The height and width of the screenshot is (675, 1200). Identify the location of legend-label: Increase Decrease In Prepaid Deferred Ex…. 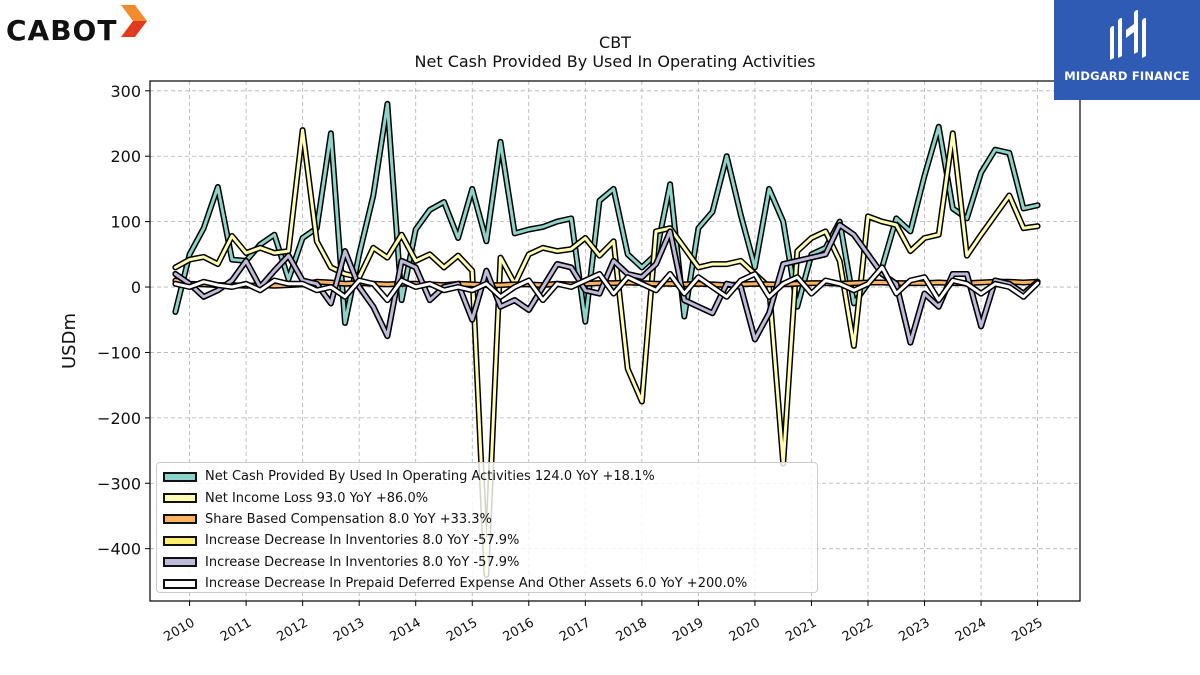
(476, 584).